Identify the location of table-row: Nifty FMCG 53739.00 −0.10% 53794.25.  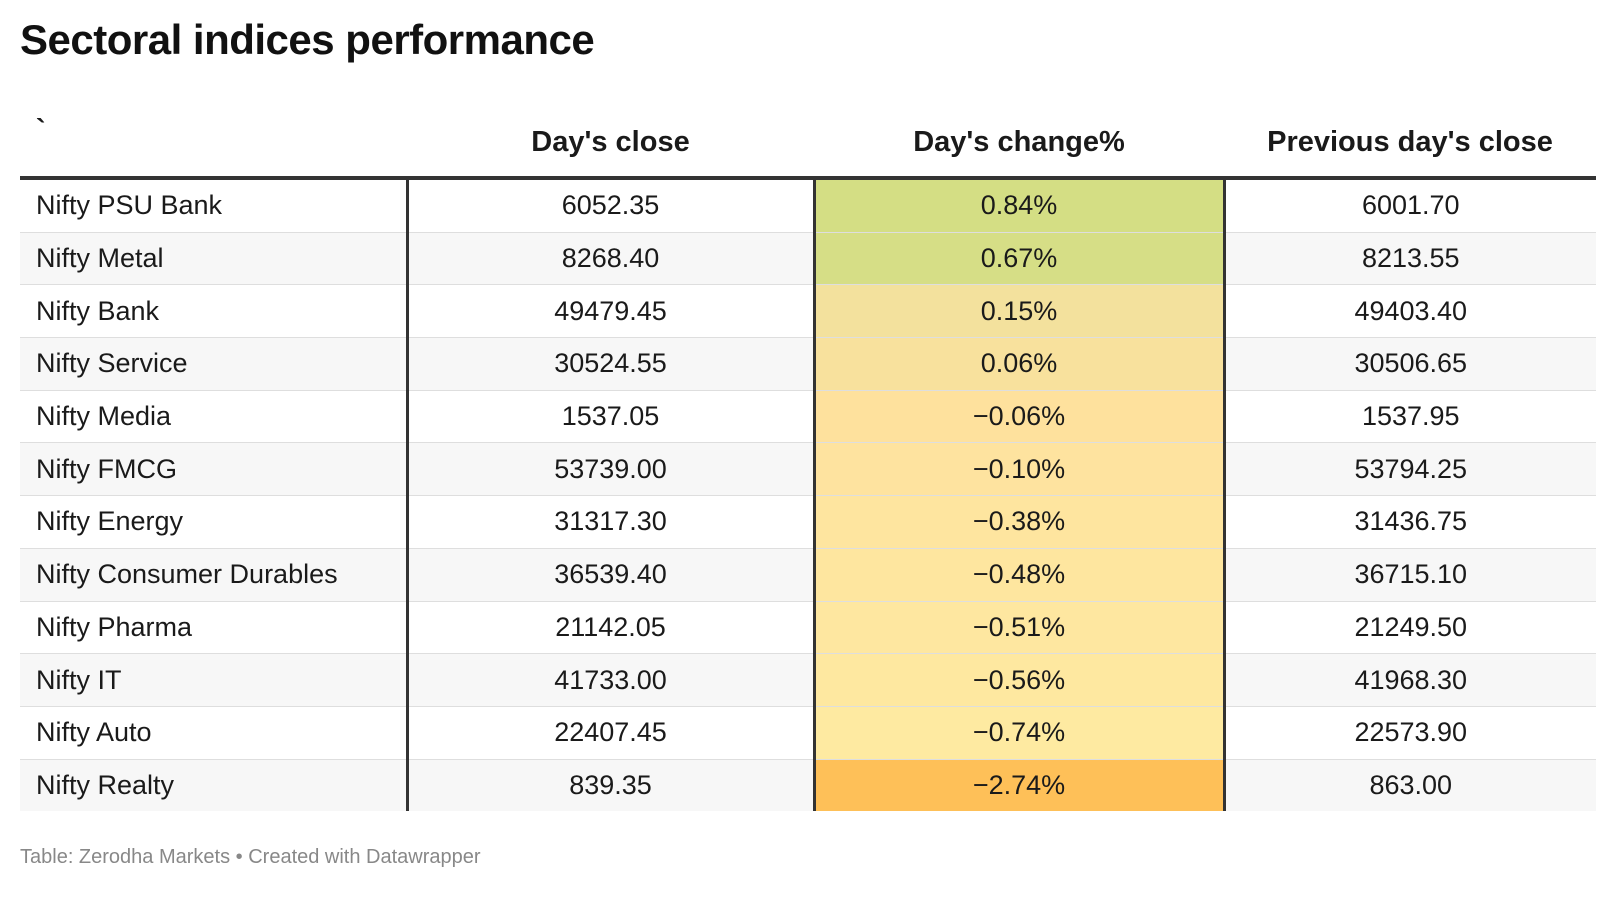
(808, 469).